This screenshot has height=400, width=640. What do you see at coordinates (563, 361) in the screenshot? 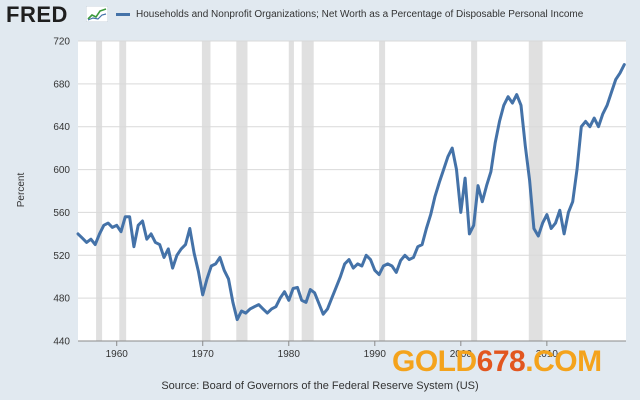
I see `watermark-part3: .COM` at bounding box center [563, 361].